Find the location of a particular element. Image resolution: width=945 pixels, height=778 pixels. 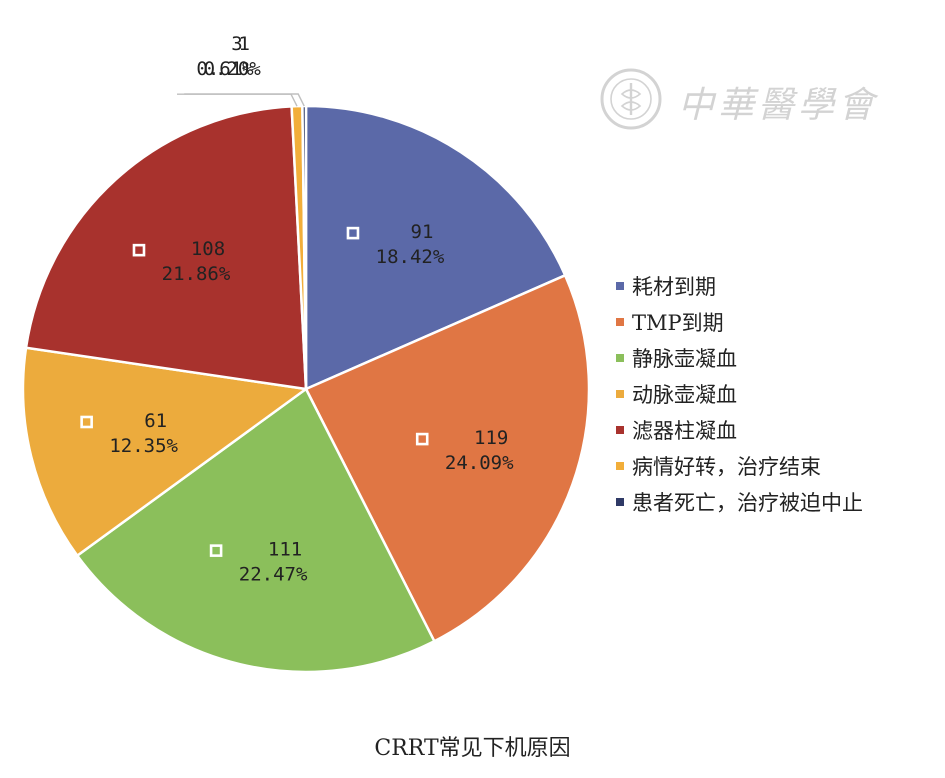

leader-lines is located at coordinates (241, 100).